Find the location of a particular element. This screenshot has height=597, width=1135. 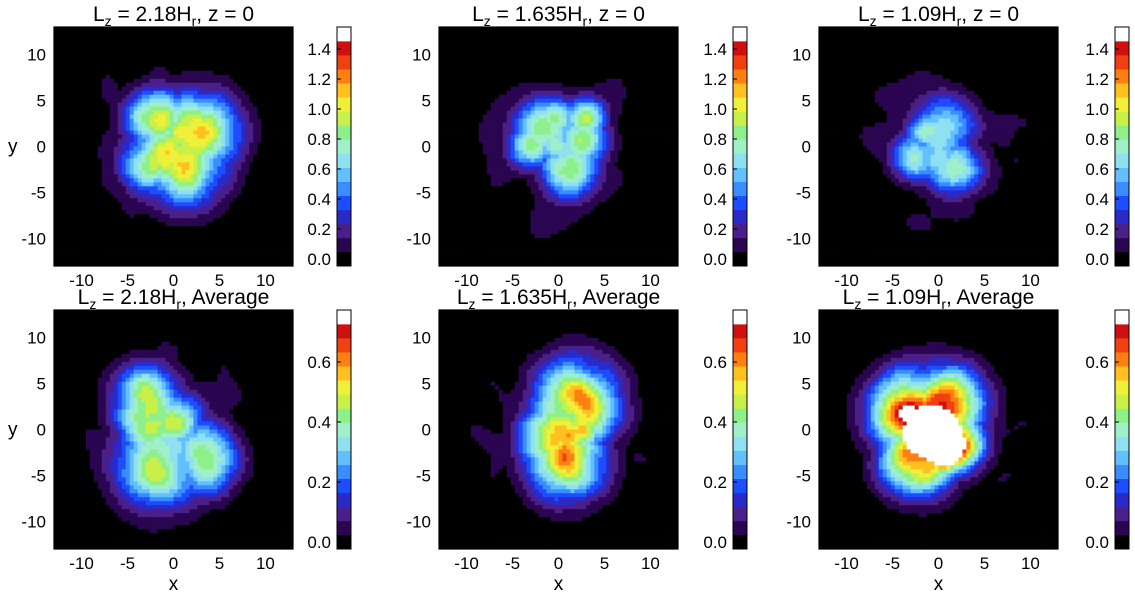

y-axis-label: y is located at coordinates (13, 147).